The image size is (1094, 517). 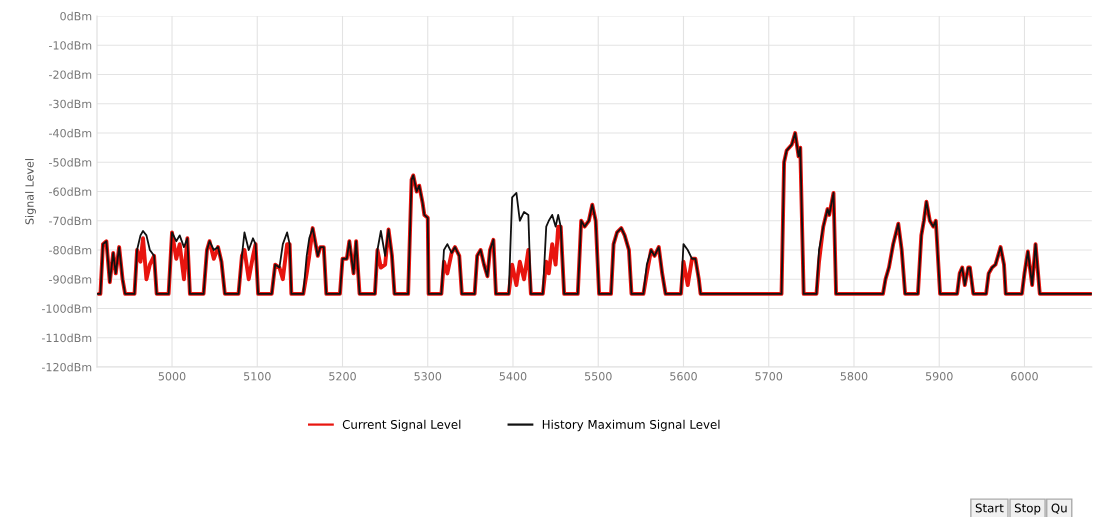 I want to click on x-tick-label: 5700, so click(x=769, y=376).